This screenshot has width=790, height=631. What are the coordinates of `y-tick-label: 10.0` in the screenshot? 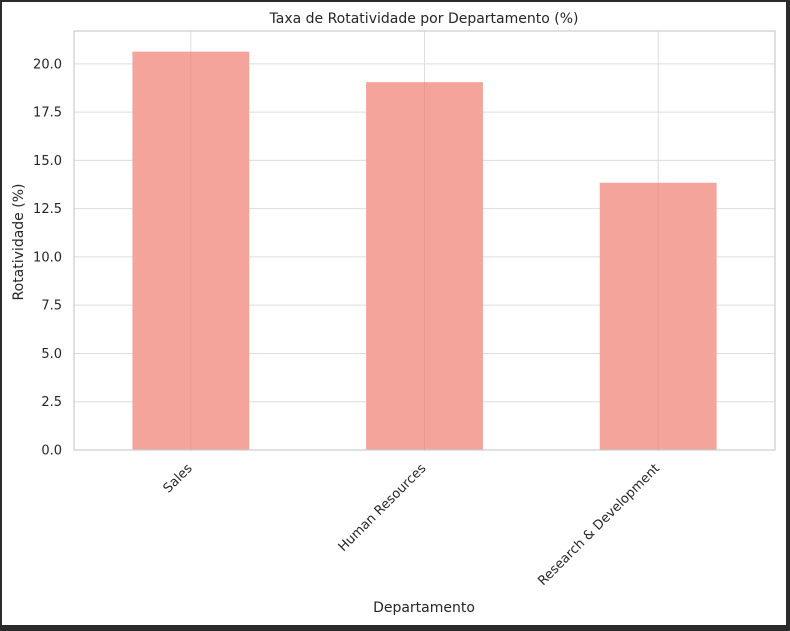 It's located at (47, 257).